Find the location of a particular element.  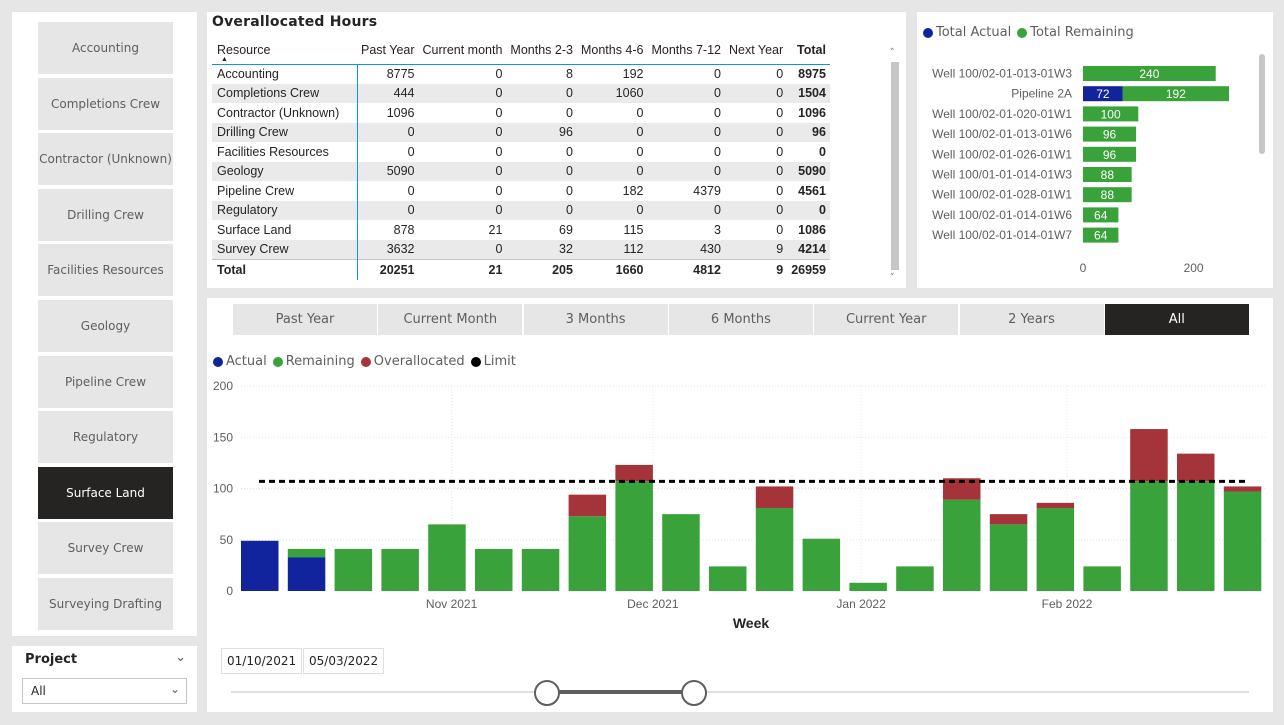

tab-all: All is located at coordinates (1176, 319).